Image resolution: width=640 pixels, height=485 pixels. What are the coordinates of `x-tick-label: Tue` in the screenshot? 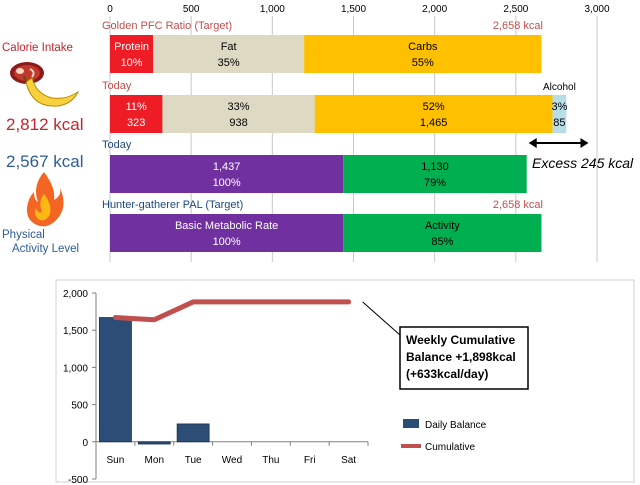 It's located at (193, 460).